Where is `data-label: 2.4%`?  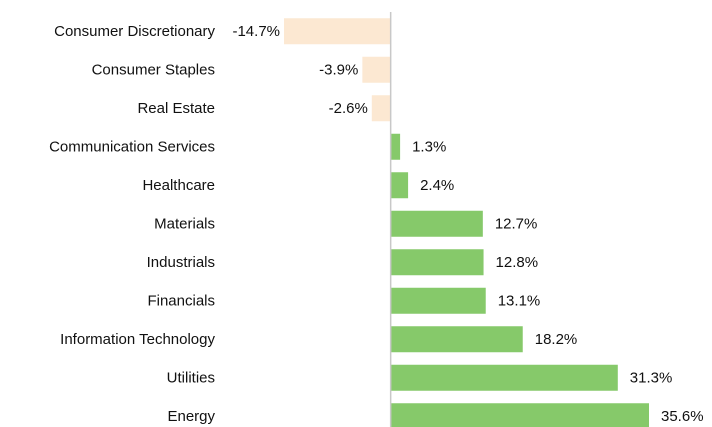
data-label: 2.4% is located at coordinates (437, 185).